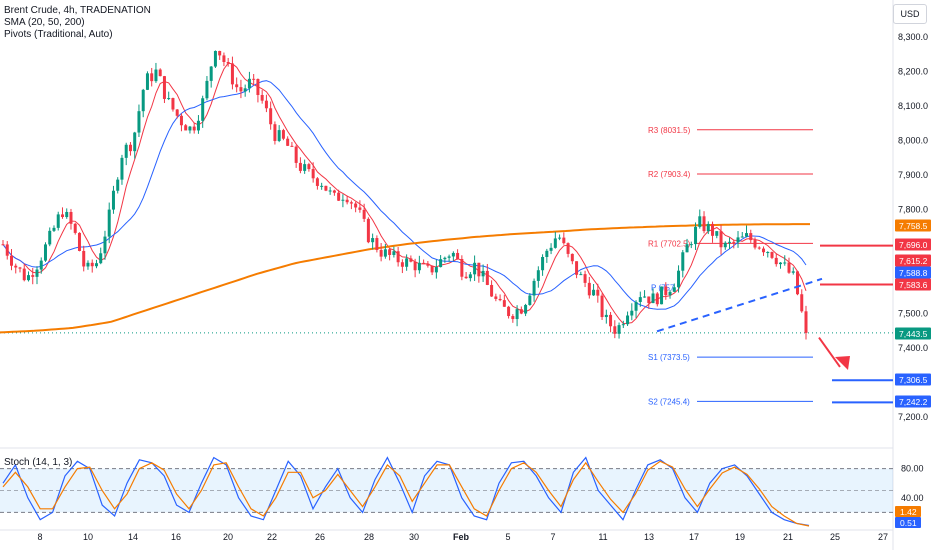  Describe the element at coordinates (913, 273) in the screenshot. I see `price-tag-label: 7,588.8` at that location.